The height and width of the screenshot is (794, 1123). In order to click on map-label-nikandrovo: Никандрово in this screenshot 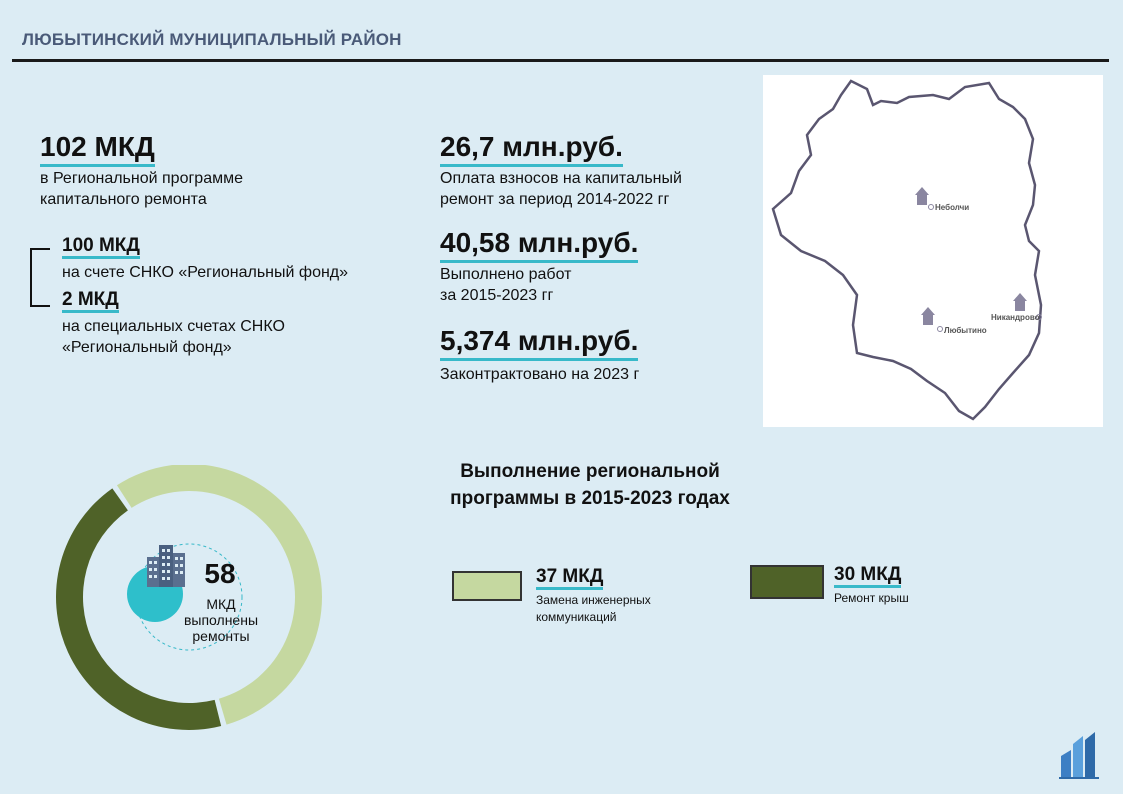, I will do `click(1015, 317)`.